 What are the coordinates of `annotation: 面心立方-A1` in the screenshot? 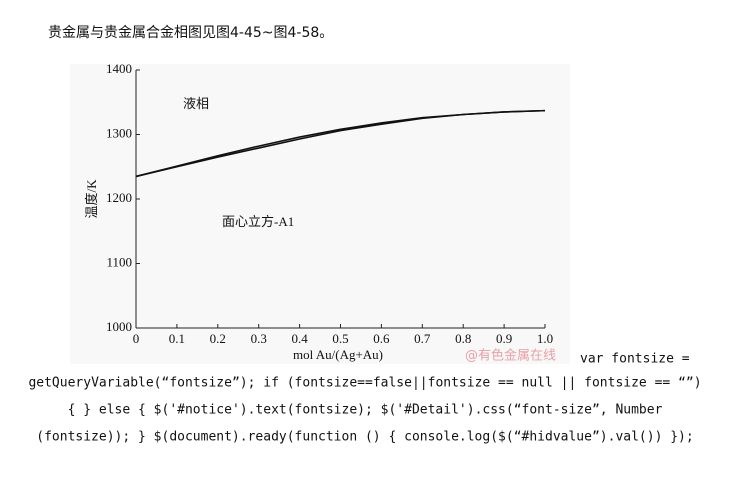 It's located at (258, 221).